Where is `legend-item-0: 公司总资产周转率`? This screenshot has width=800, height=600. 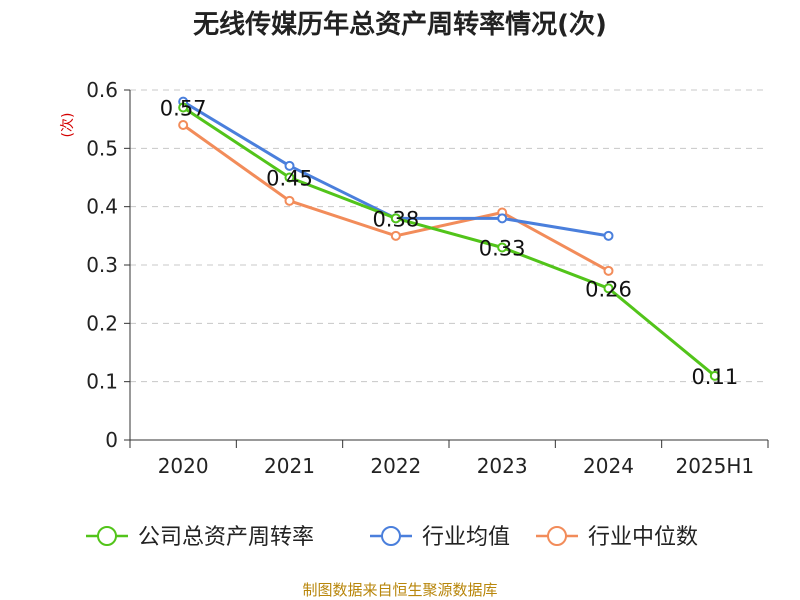 legend-item-0: 公司总资产周转率 is located at coordinates (200, 537).